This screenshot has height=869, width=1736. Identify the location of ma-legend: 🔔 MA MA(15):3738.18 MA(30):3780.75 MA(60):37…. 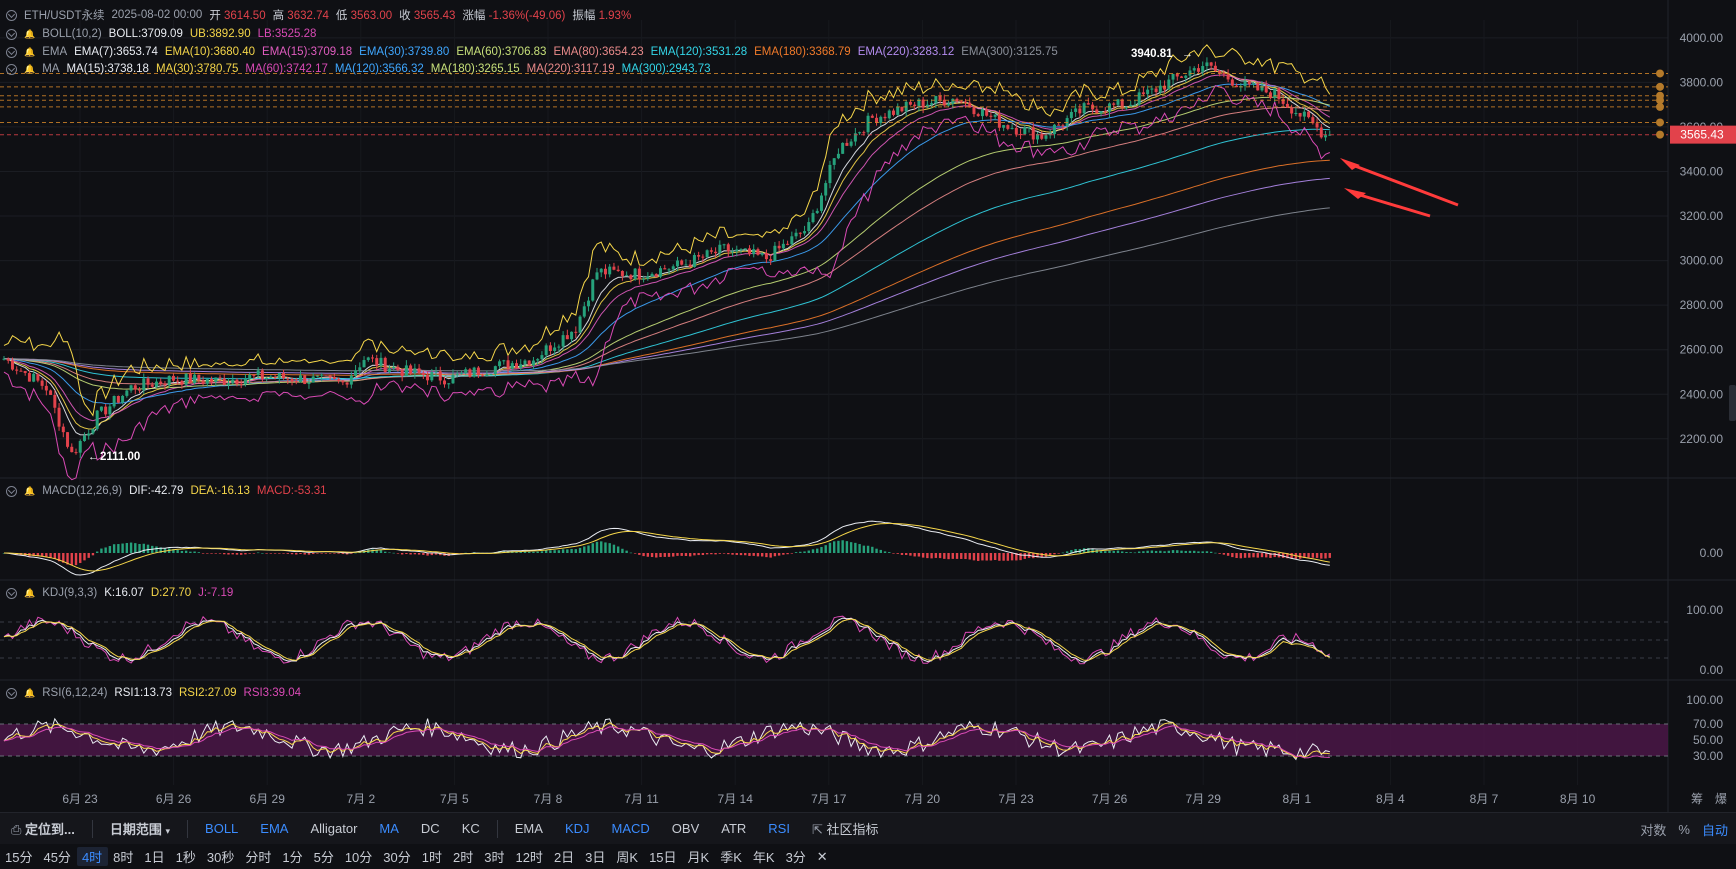
(358, 69).